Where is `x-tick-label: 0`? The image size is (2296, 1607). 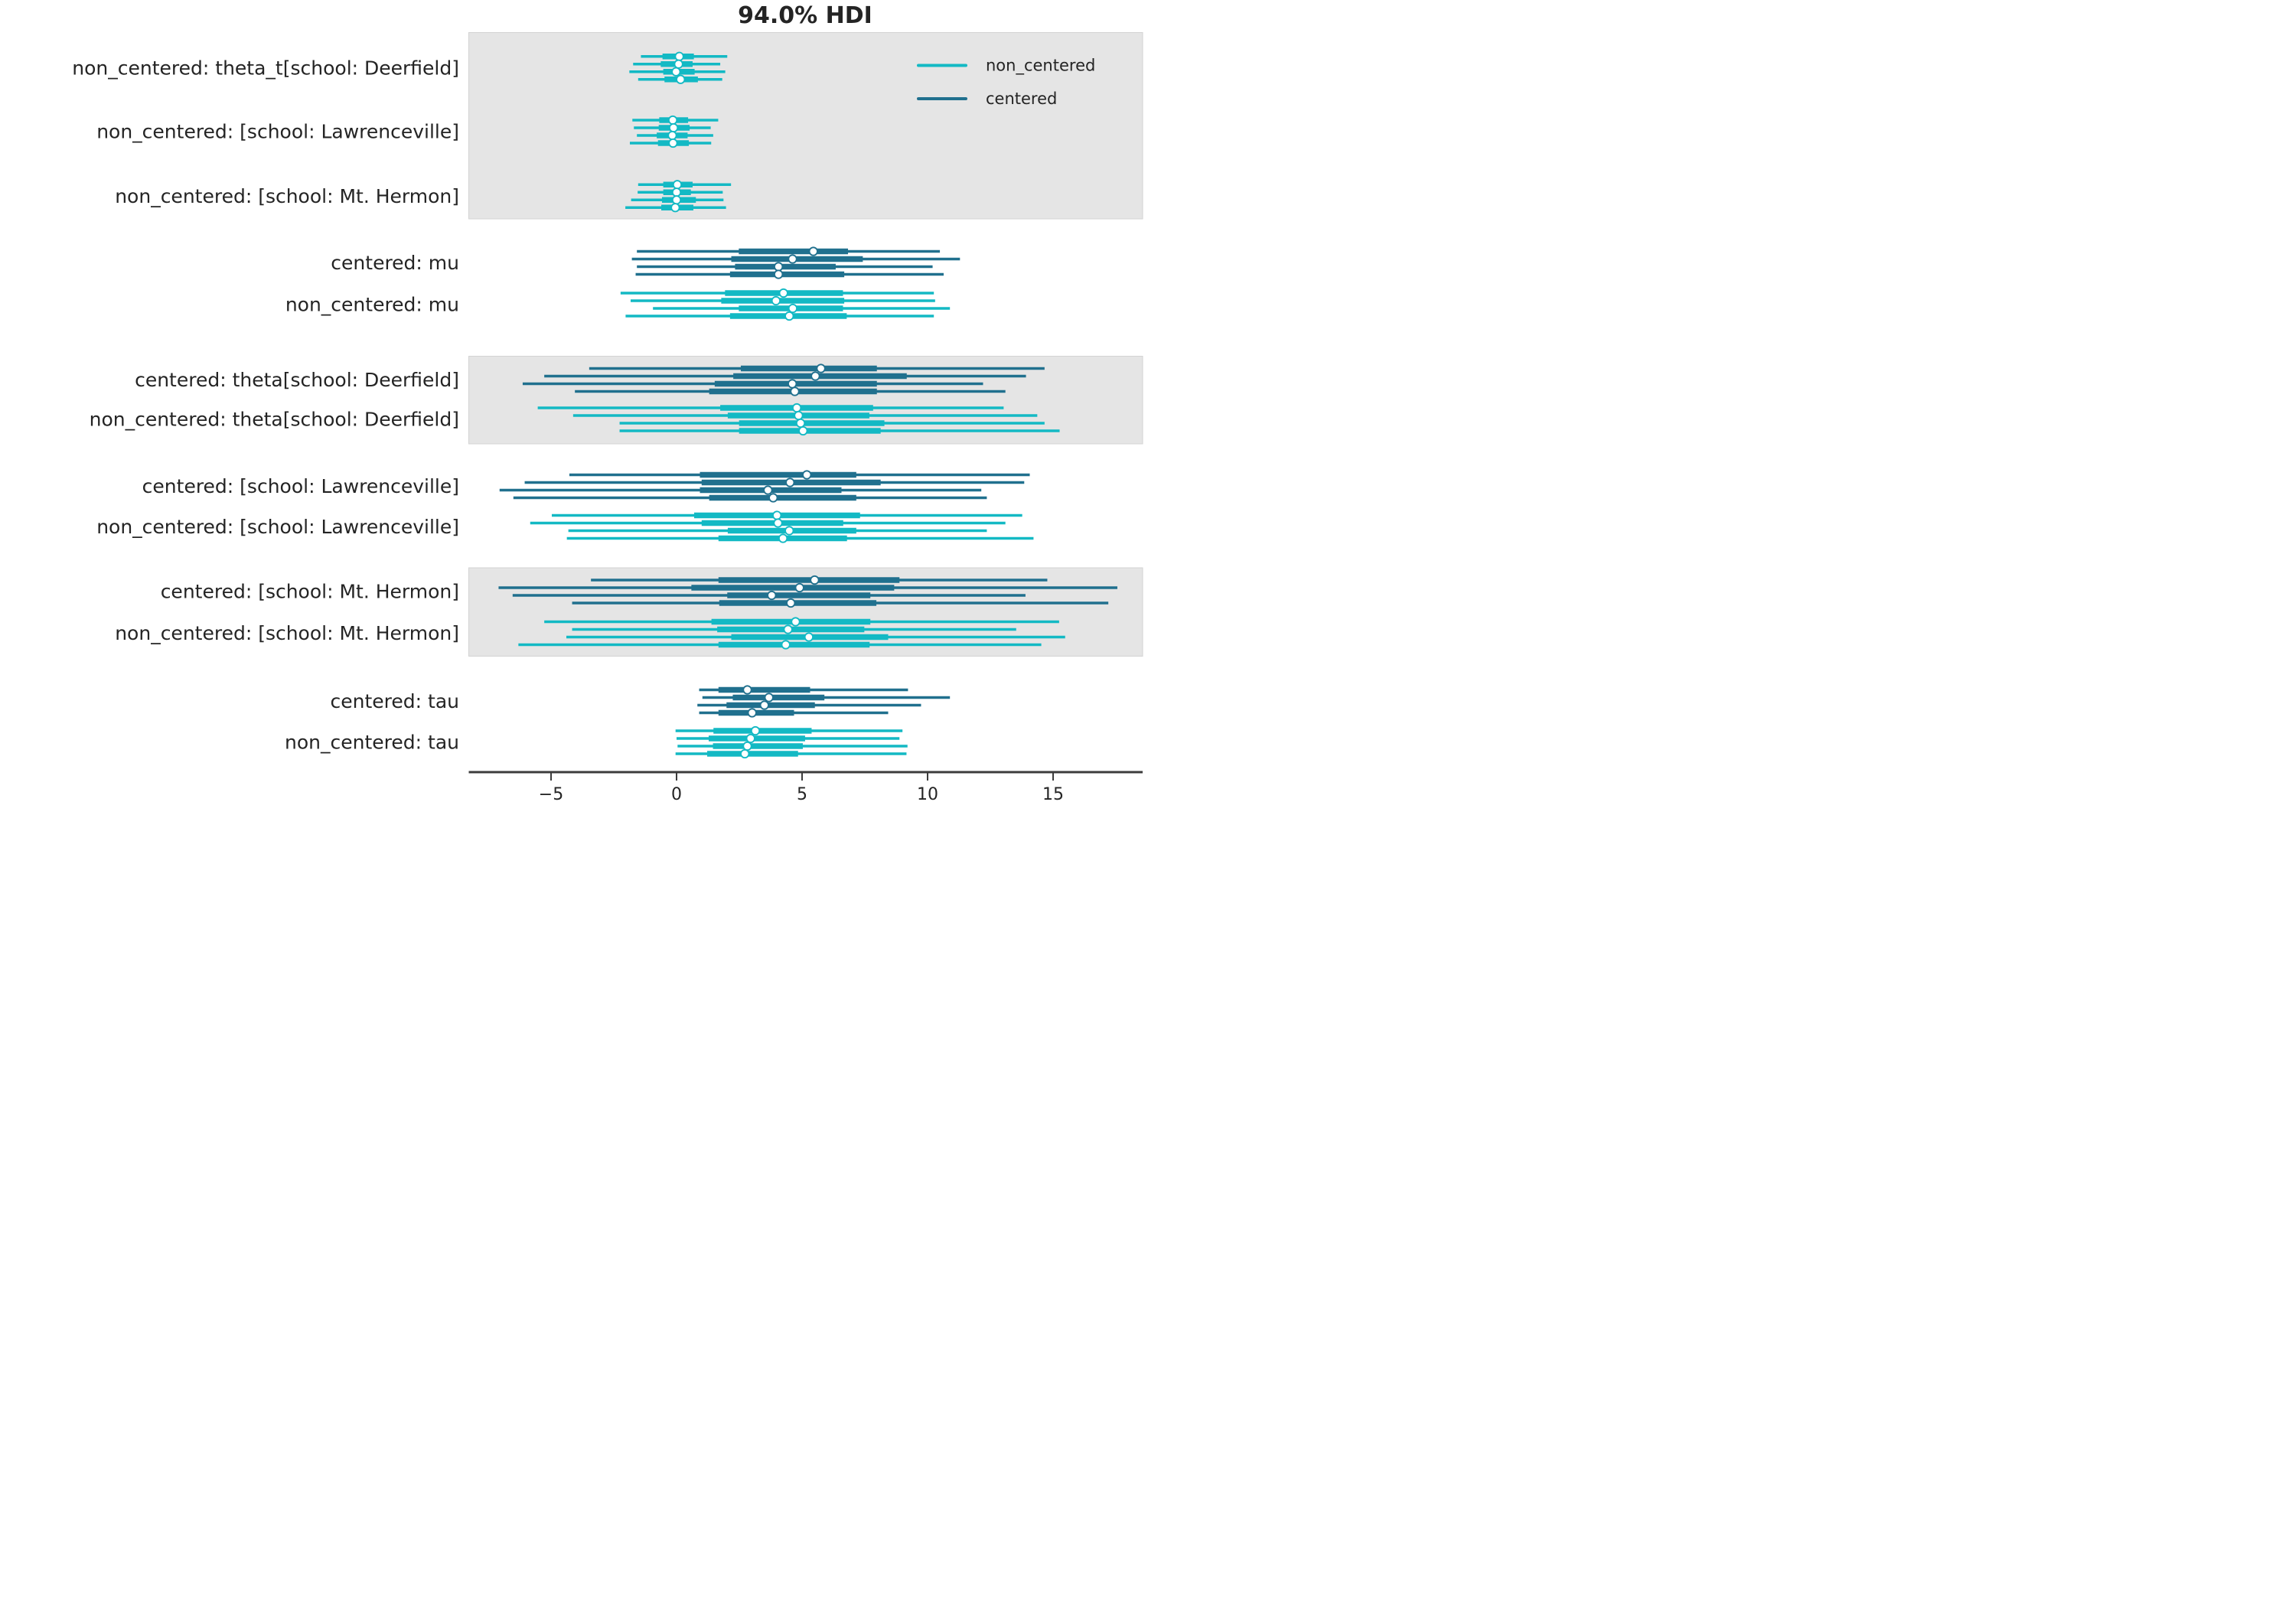 x-tick-label: 0 is located at coordinates (676, 794).